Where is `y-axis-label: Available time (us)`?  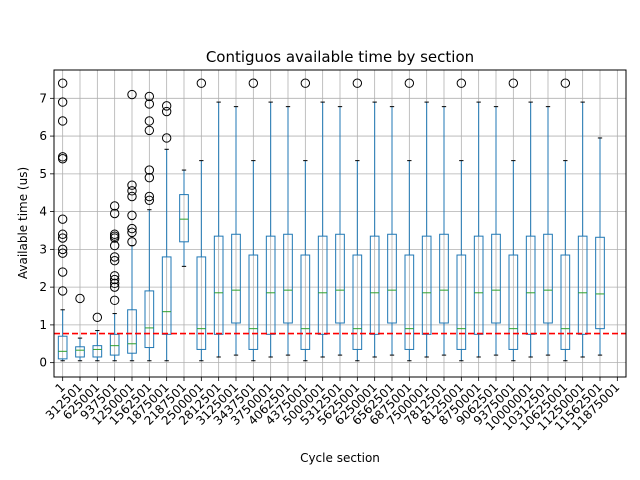
y-axis-label: Available time (us) is located at coordinates (23, 223).